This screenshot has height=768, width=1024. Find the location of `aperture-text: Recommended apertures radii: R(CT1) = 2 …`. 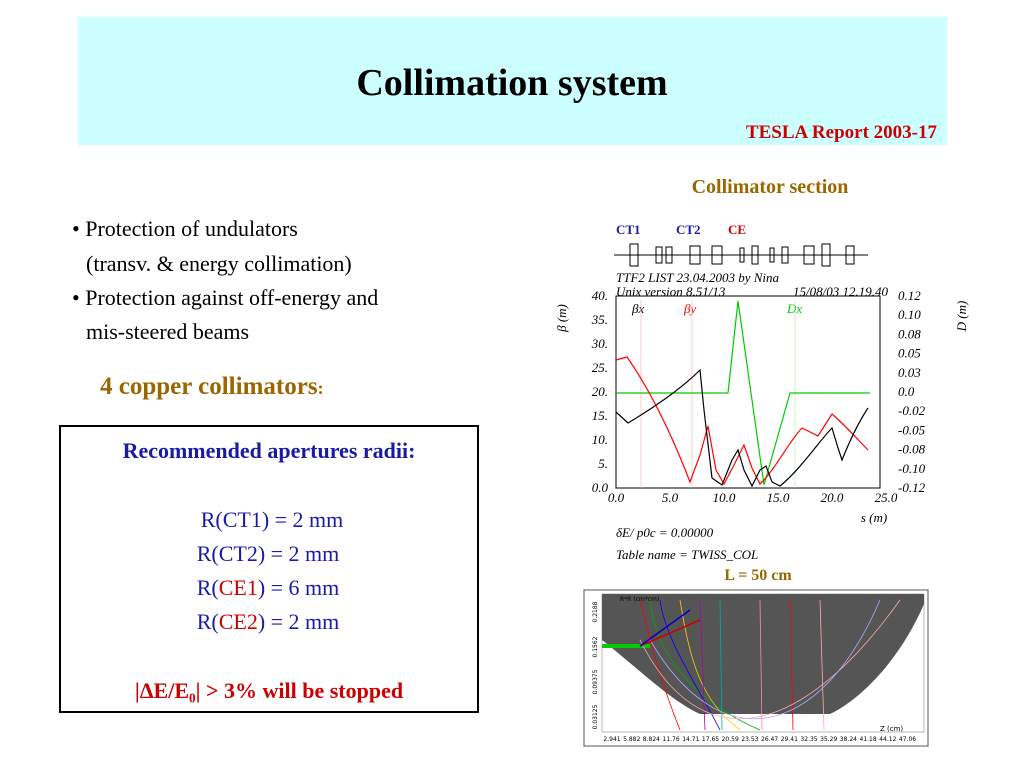

aperture-text: Recommended apertures radii: R(CT1) = 2 … is located at coordinates (269, 570).